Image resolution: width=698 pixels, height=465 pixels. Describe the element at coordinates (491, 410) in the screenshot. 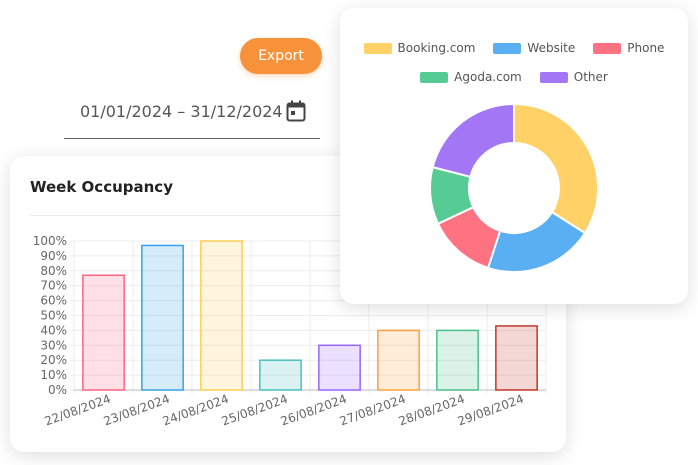

I see `x-tick-label: 29/08/2024` at that location.